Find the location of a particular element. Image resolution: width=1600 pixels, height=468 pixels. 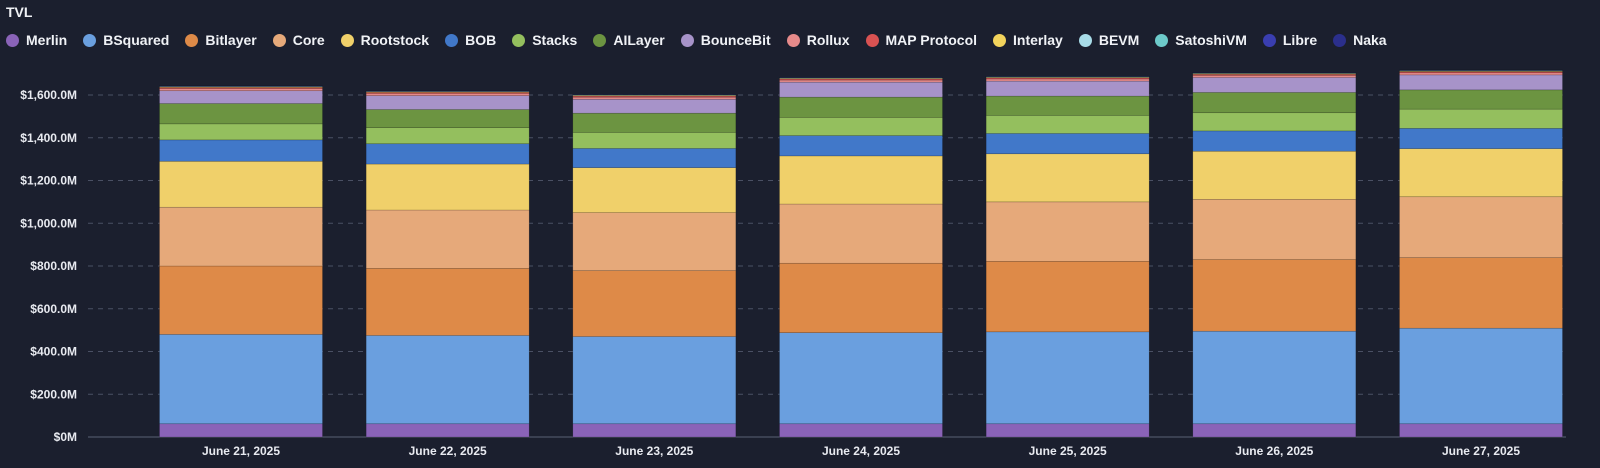

legend-item-bsquared: BSquared is located at coordinates (126, 40).